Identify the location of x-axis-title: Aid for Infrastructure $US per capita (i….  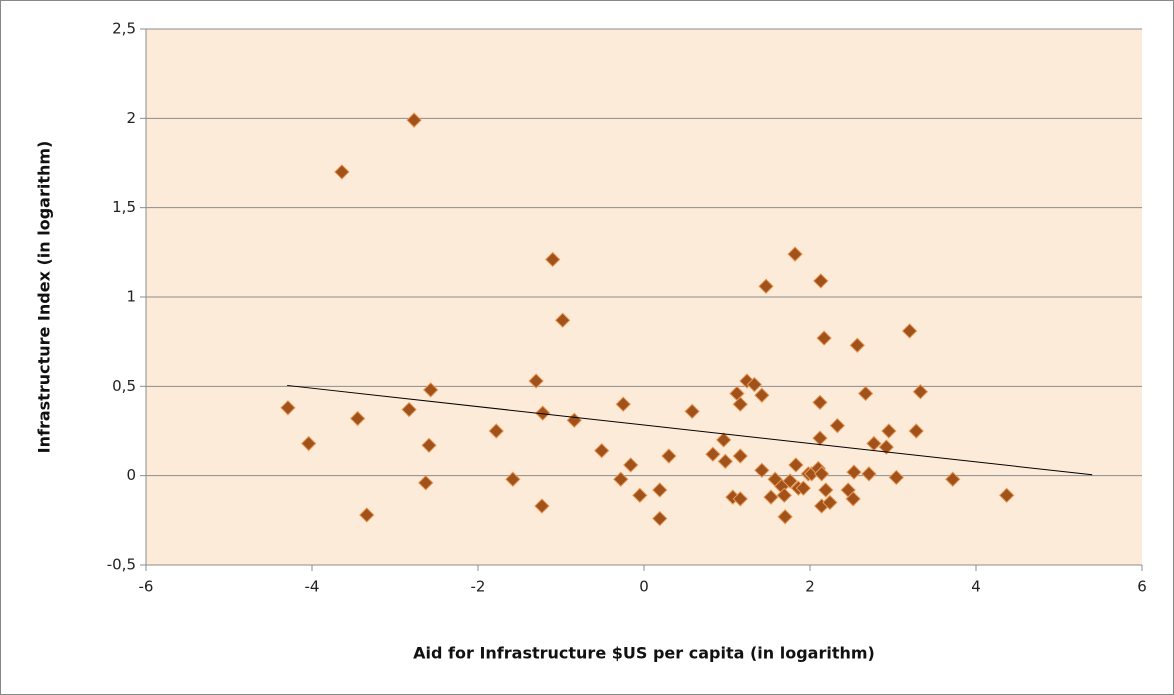
(644, 653).